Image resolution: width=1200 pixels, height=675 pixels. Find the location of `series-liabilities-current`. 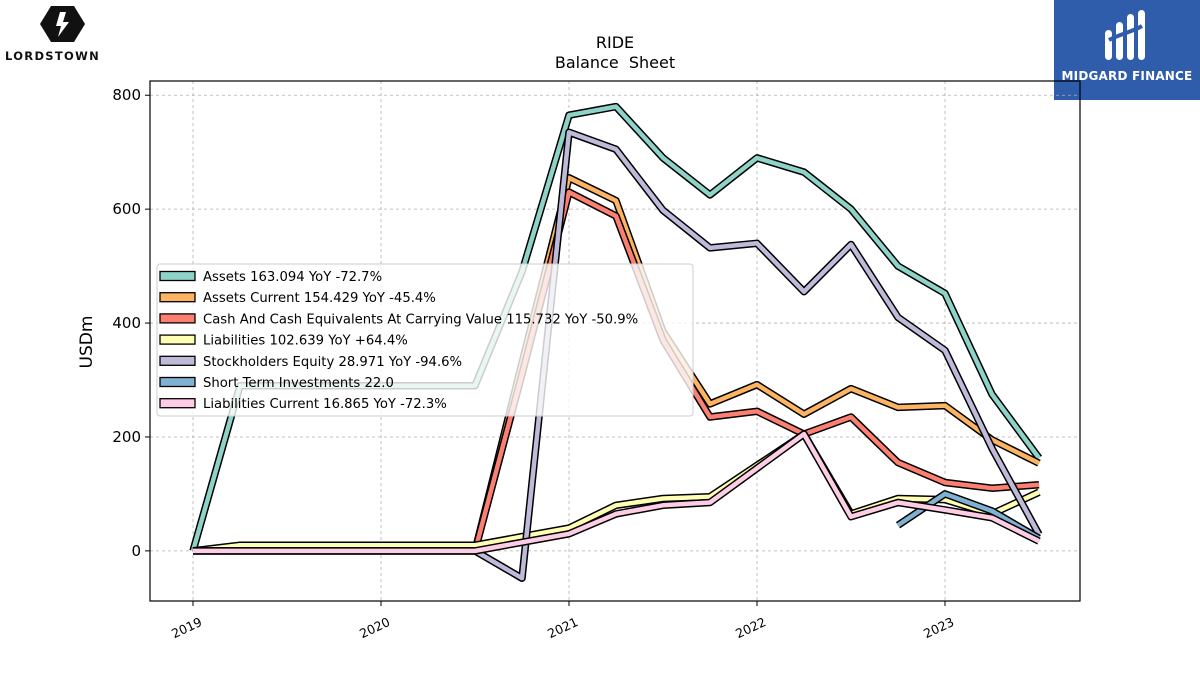

series-liabilities-current is located at coordinates (617, 492).